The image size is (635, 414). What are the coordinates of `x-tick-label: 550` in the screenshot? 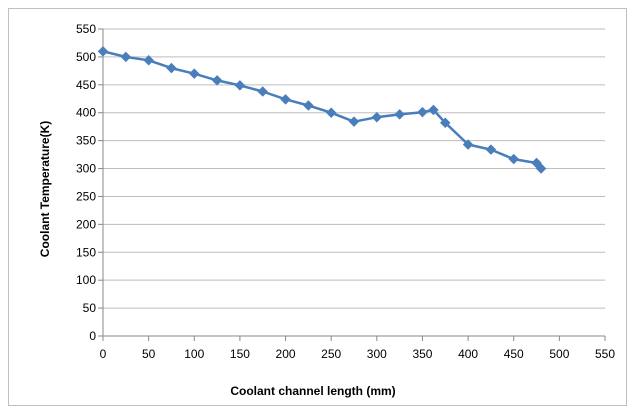 It's located at (605, 354).